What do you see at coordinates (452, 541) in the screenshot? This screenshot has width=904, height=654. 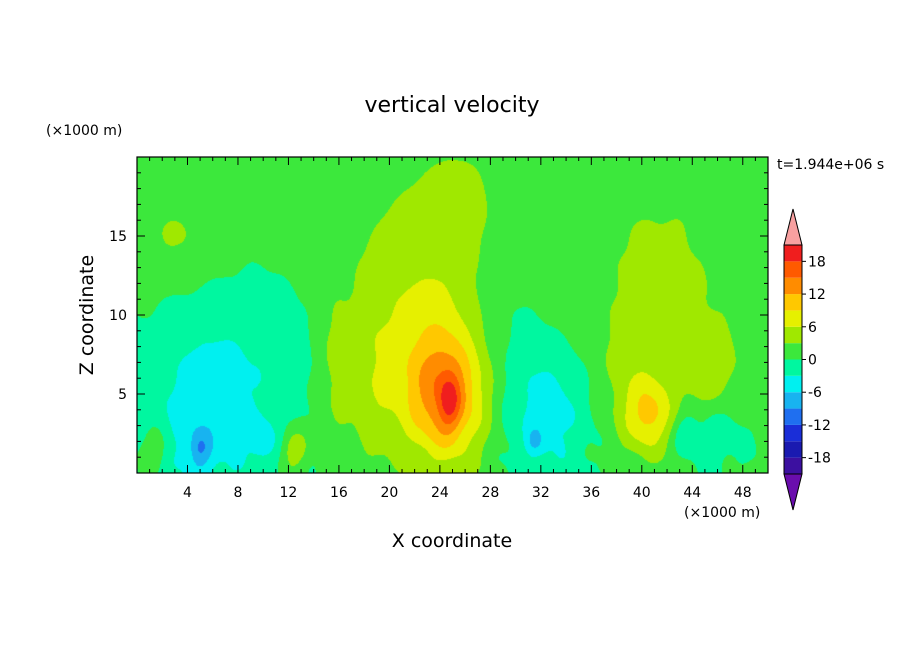 I see `x-axis-label: X coordinate` at bounding box center [452, 541].